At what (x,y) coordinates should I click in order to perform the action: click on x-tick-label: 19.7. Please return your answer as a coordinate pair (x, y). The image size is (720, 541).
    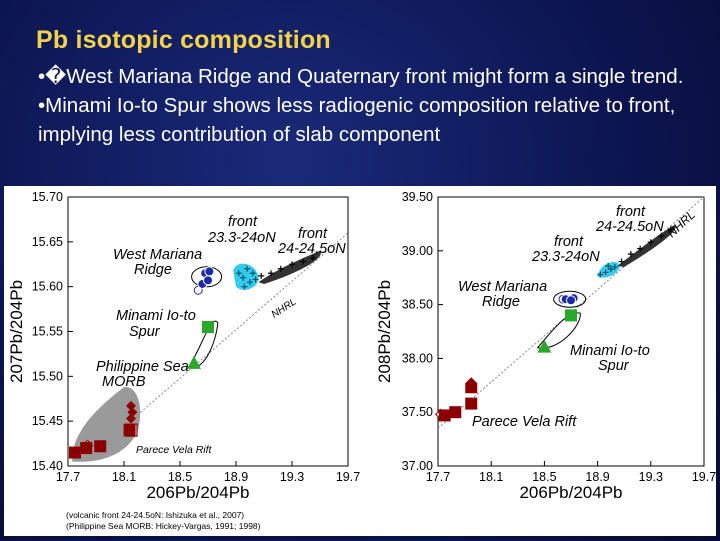
    Looking at the image, I should click on (348, 477).